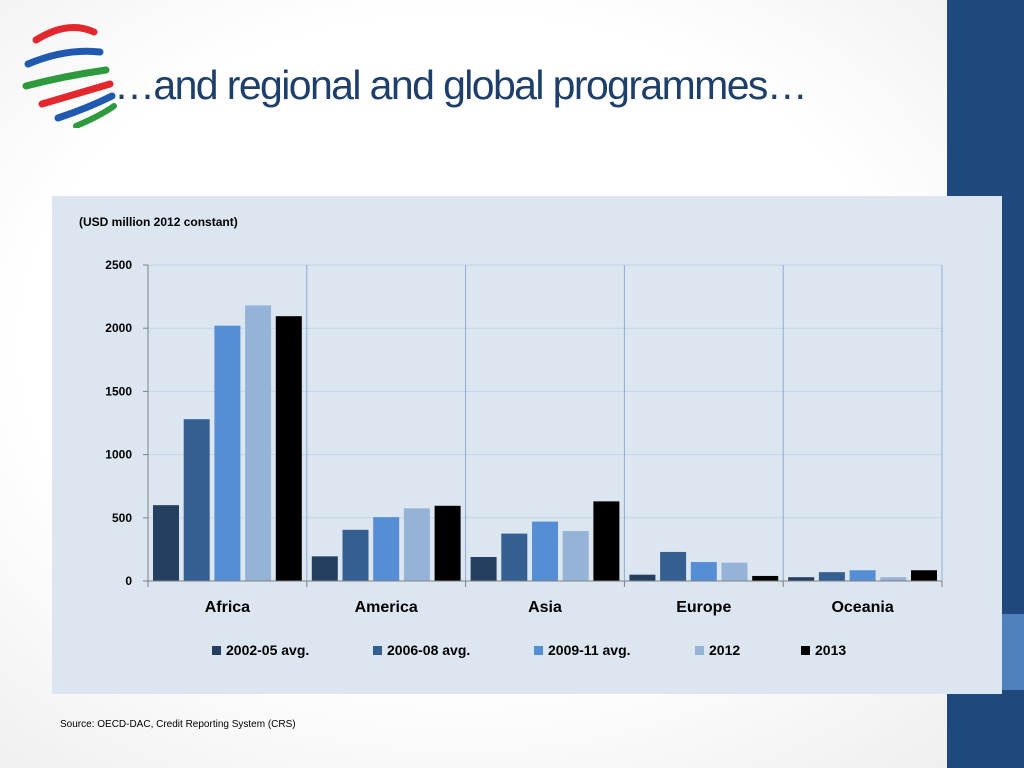 This screenshot has width=1024, height=768. I want to click on chart-unit-label: (USD million 2012 constant), so click(158, 222).